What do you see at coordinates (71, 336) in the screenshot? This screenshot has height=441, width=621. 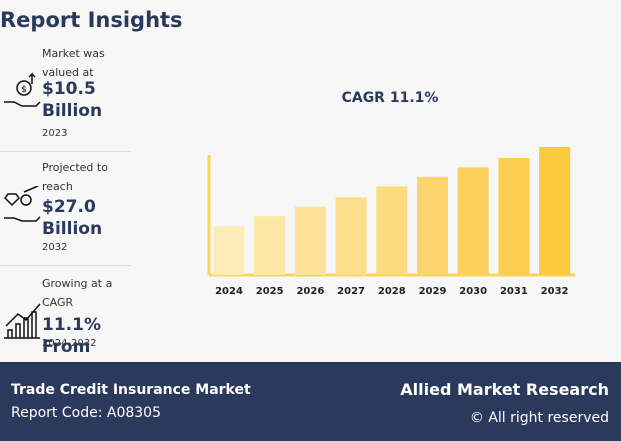 I see `insight-value: 11.1% From` at bounding box center [71, 336].